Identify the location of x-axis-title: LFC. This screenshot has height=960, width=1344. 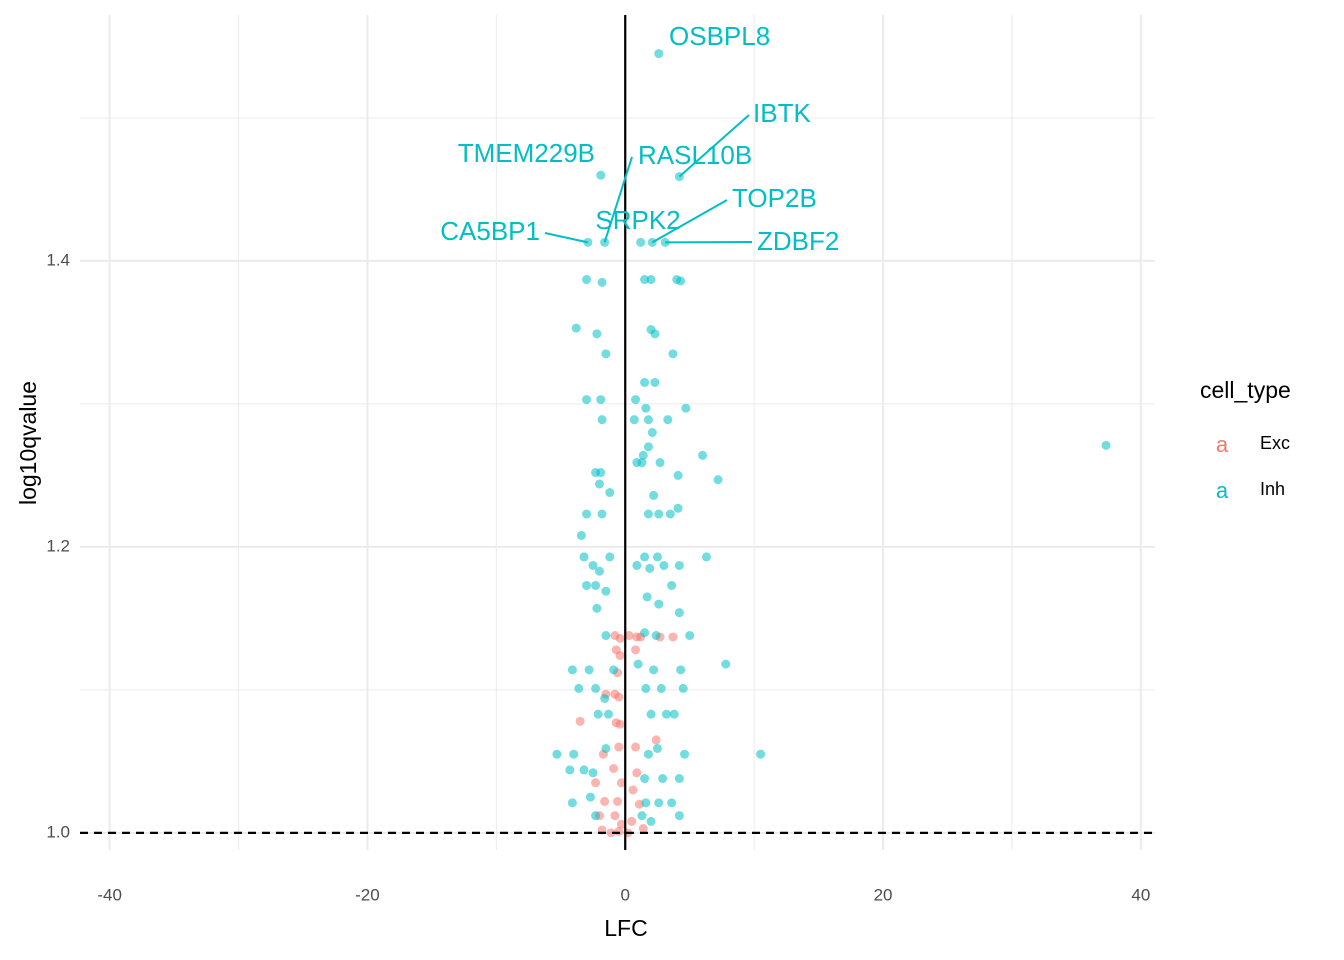
(625, 928).